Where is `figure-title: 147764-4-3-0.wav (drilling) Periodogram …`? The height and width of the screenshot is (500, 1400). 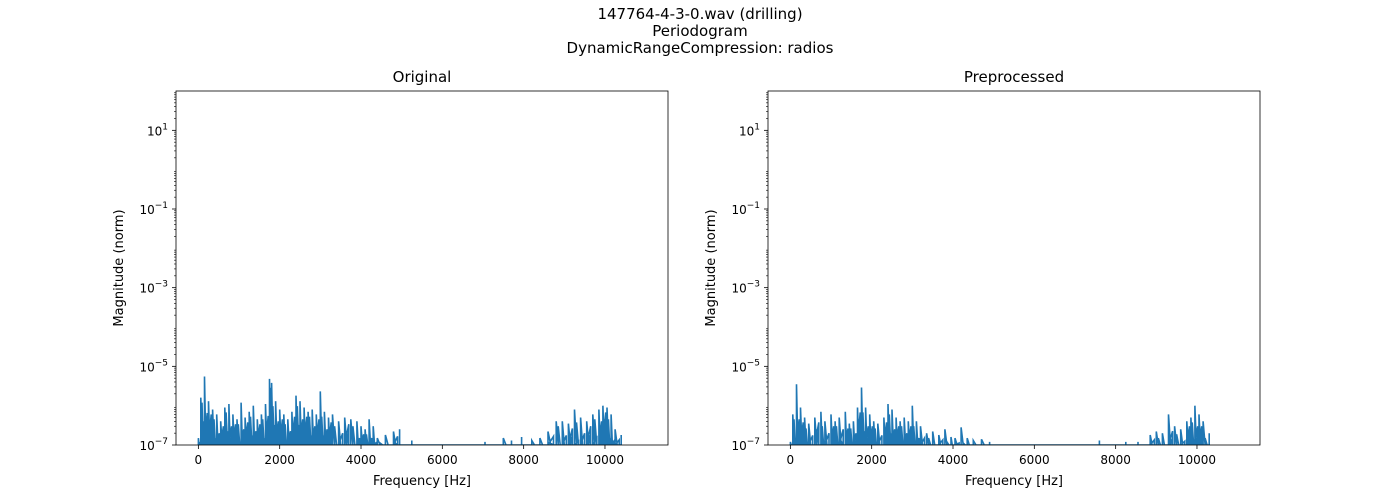
figure-title: 147764-4-3-0.wav (drilling) Periodogram … is located at coordinates (700, 31).